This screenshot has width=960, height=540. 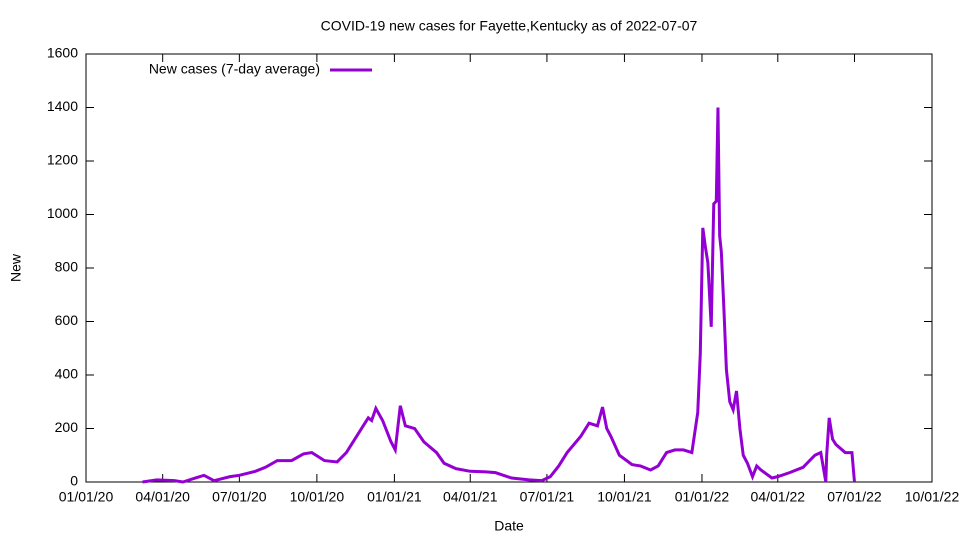 I want to click on x-tick-label: 01/01/20, so click(x=86, y=497).